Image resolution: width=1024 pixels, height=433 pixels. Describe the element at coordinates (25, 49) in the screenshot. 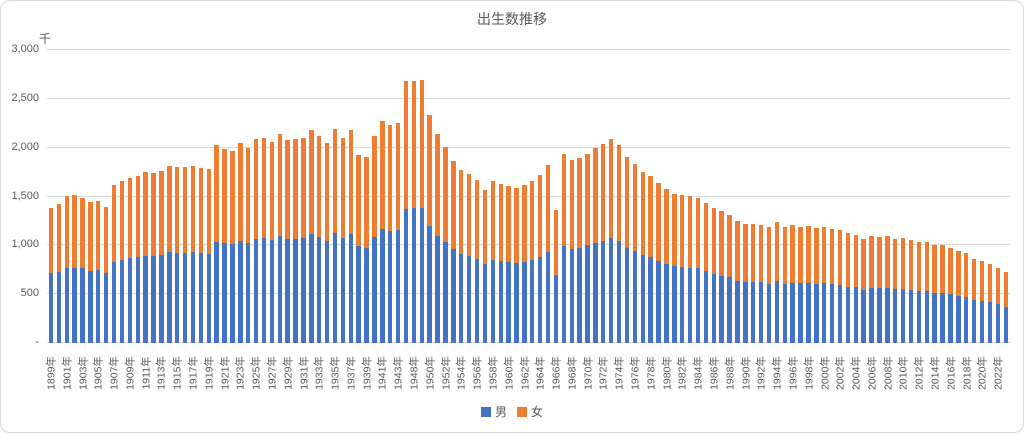

I see `y-tick-label: 3,000` at that location.